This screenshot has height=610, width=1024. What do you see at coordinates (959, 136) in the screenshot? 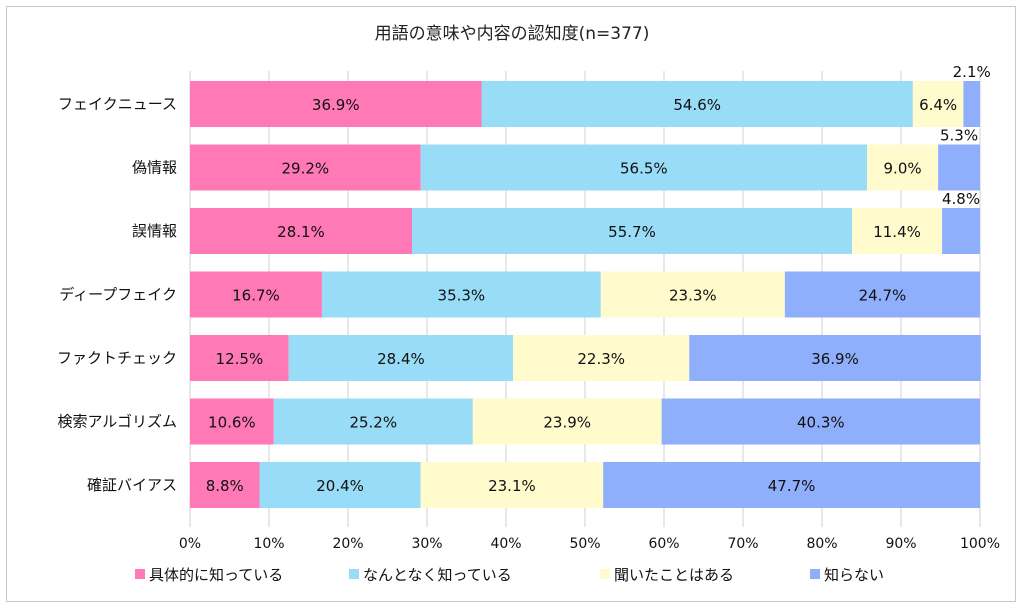
I see `data-label: 5.3%` at bounding box center [959, 136].